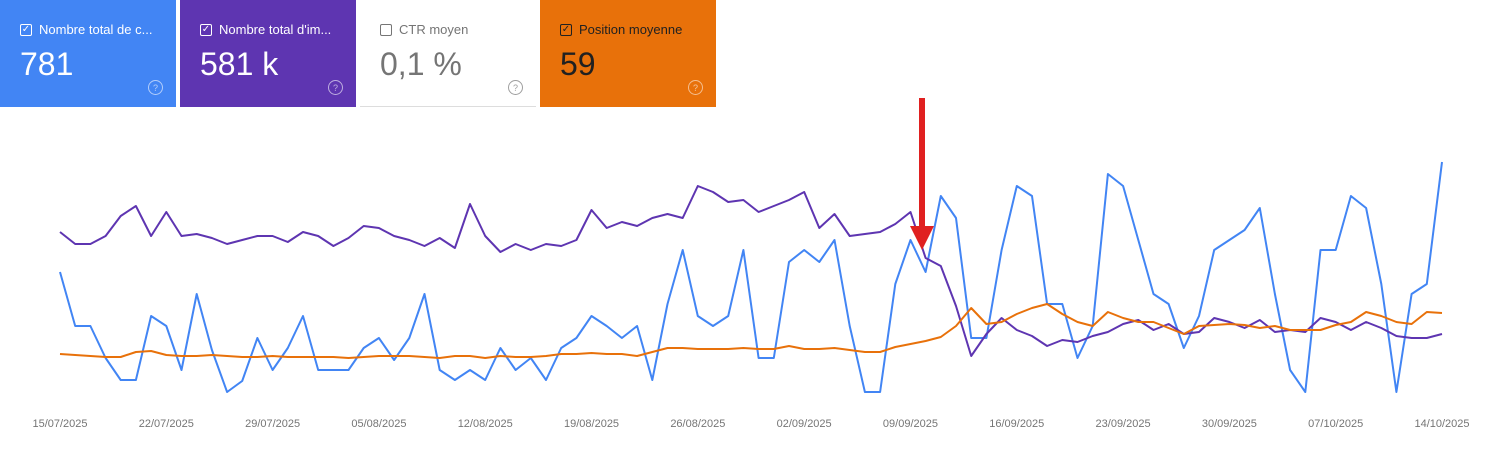 The image size is (1485, 451). Describe the element at coordinates (239, 64) in the screenshot. I see `card-value: 581 k` at that location.